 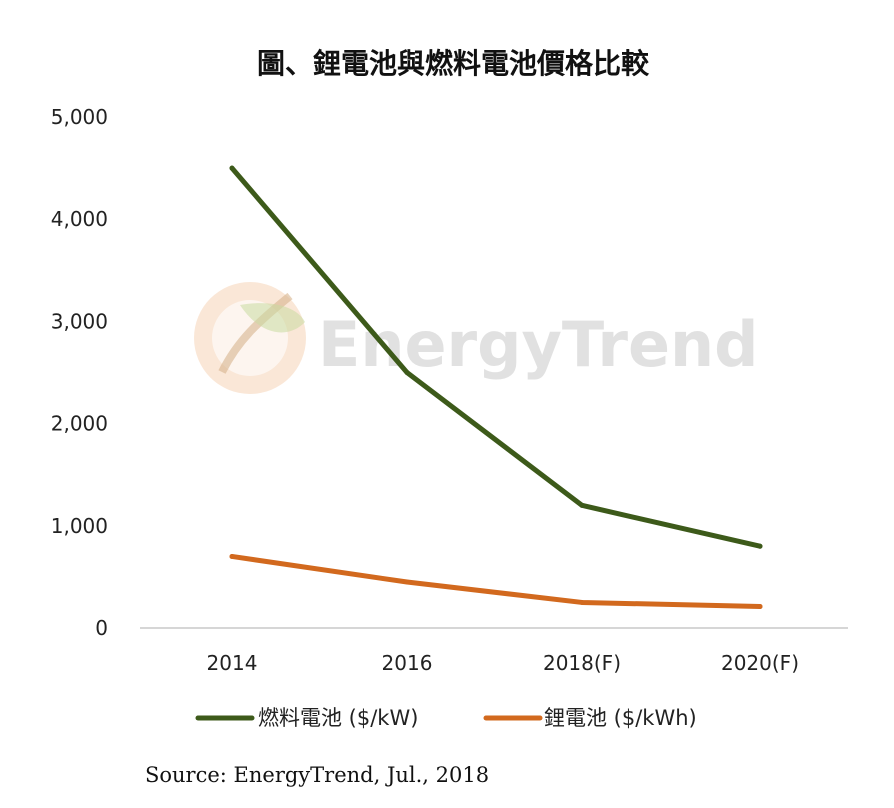 I want to click on legend-label-lithium-battery: 鋰電池 ($/kWh), so click(x=620, y=718).